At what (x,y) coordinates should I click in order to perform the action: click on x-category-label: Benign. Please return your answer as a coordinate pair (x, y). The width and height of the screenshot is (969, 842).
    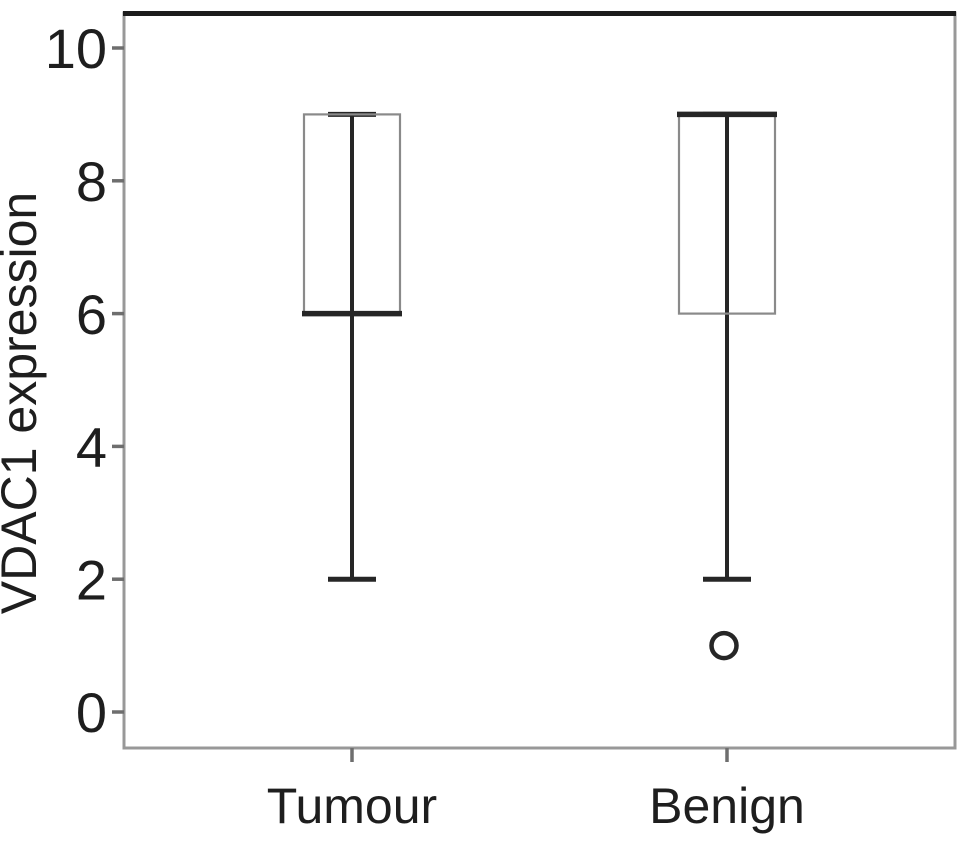
    Looking at the image, I should click on (727, 806).